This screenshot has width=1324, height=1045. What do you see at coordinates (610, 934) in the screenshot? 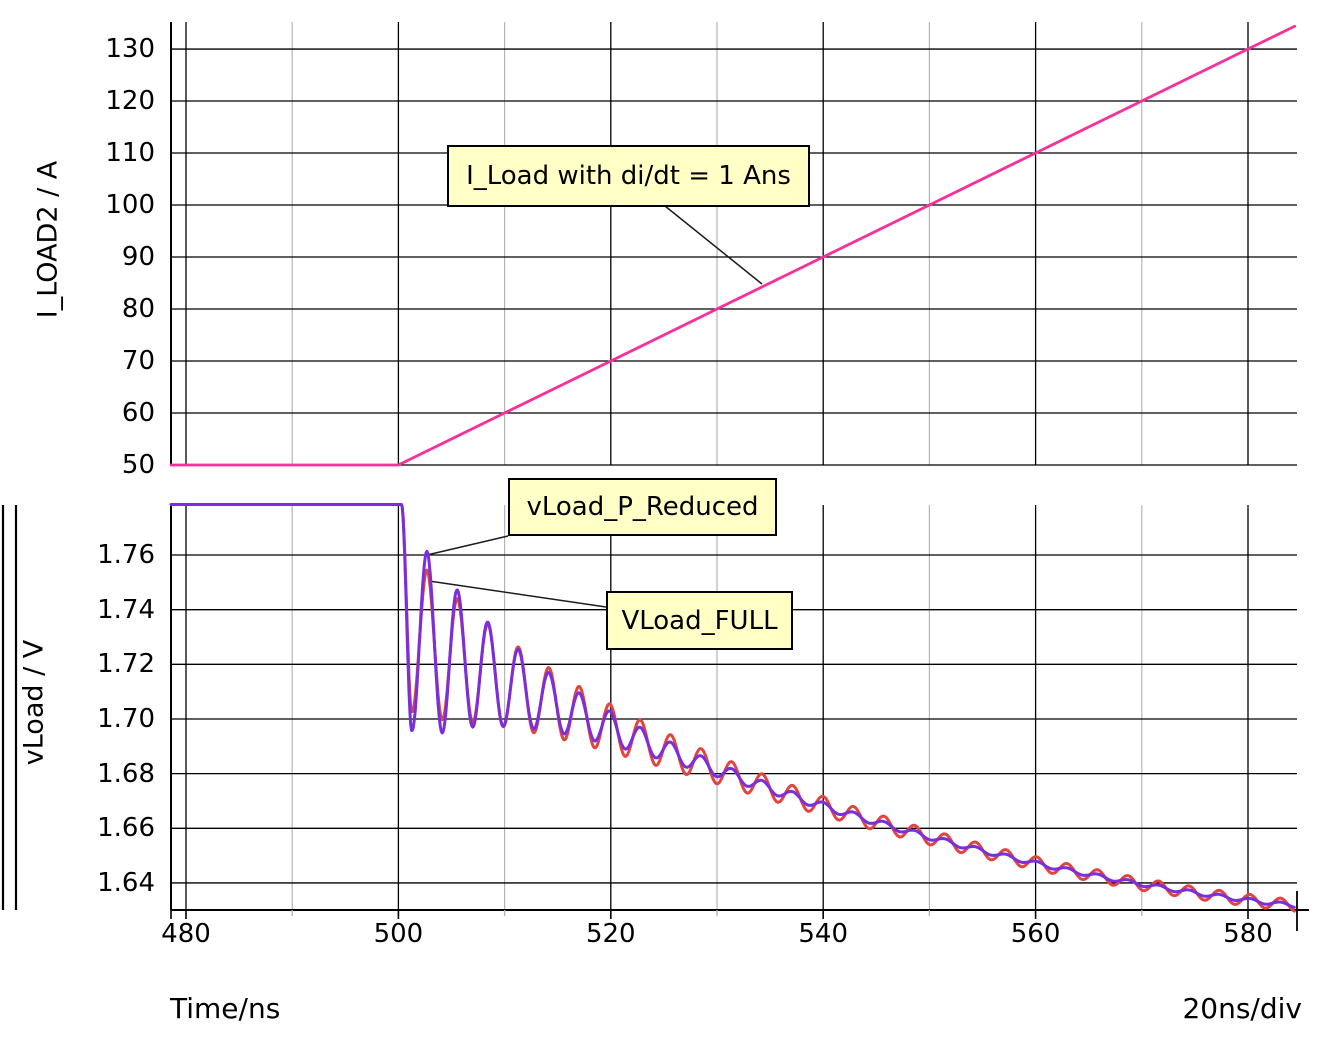
I see `x-tick-label: 520` at bounding box center [610, 934].